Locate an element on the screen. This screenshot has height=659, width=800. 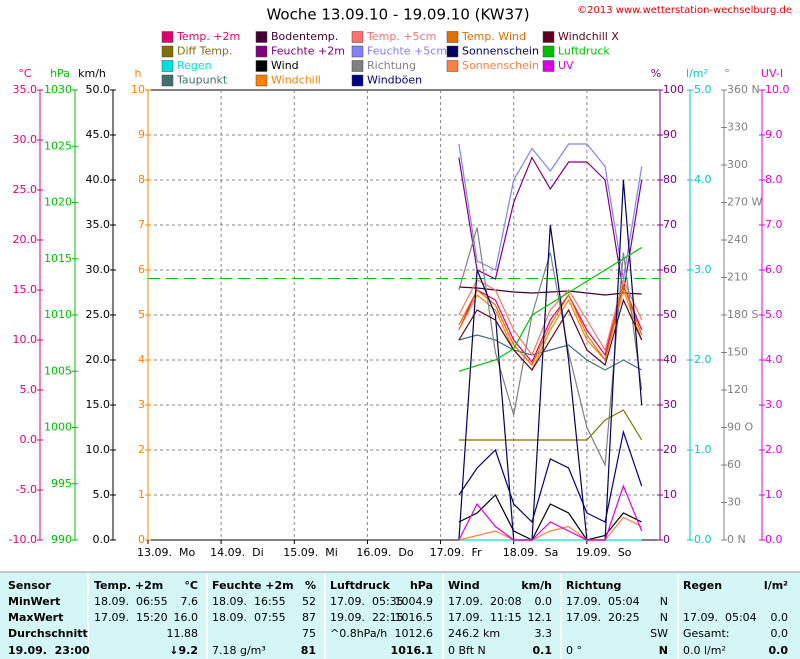
table-cell: hPa is located at coordinates (421, 585).